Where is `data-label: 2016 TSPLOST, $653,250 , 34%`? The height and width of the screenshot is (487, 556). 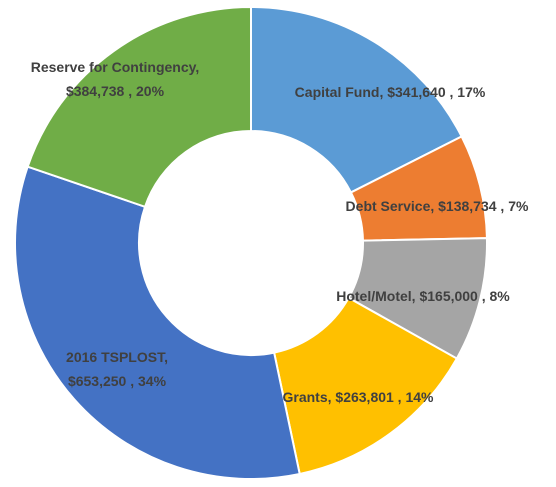 data-label: 2016 TSPLOST, $653,250 , 34% is located at coordinates (117, 369).